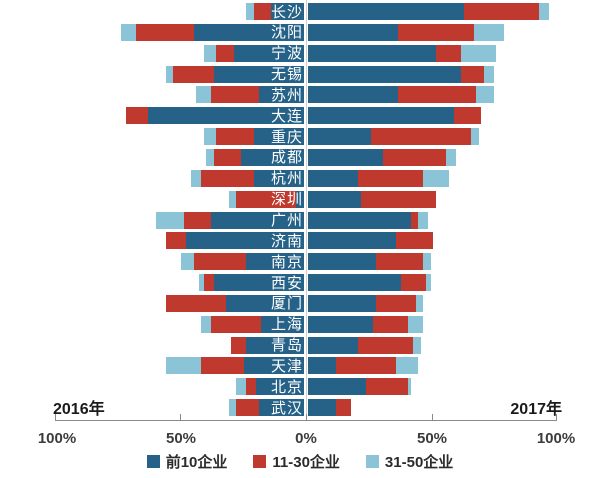  I want to click on legend: 前10企业 11-30企业 31-50企业, so click(300, 461).